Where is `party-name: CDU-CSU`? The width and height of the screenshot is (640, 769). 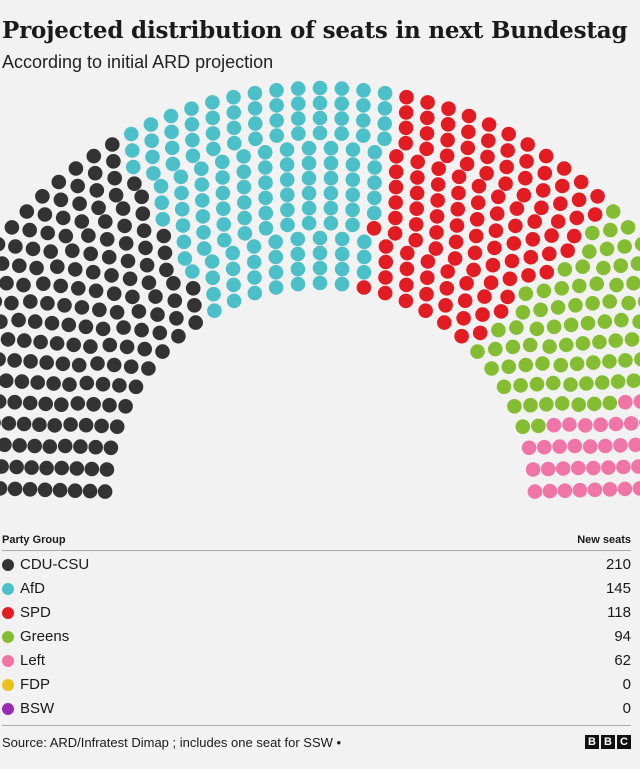 party-name: CDU-CSU is located at coordinates (55, 564).